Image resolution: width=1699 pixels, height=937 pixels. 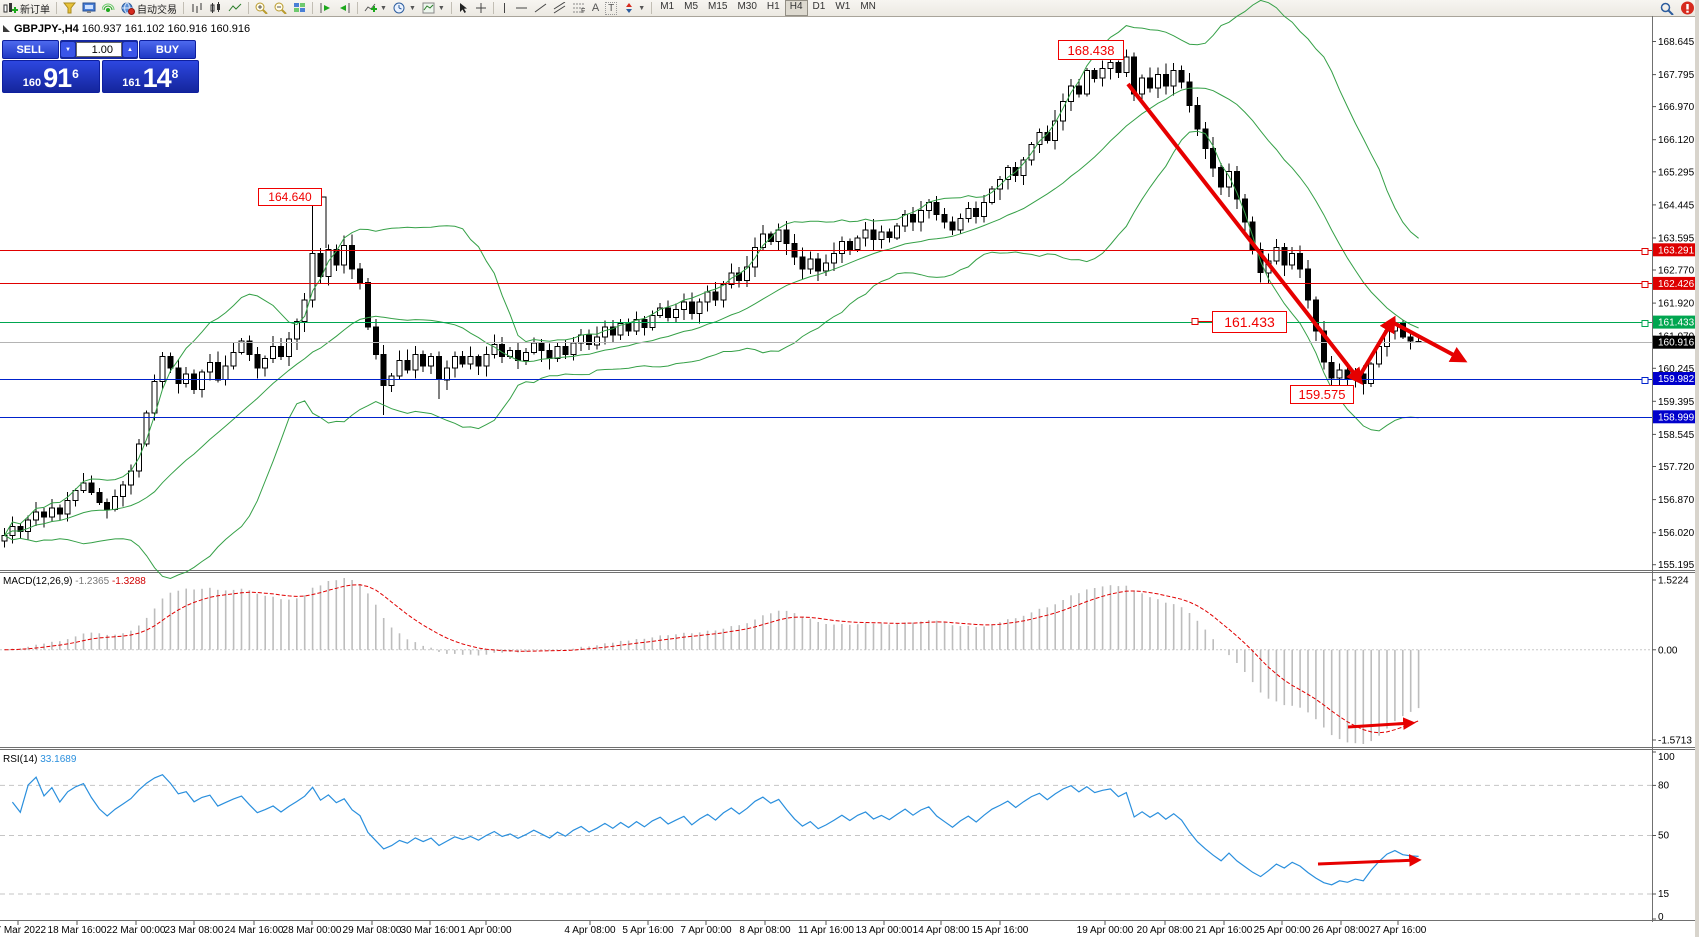 What do you see at coordinates (1249, 322) in the screenshot?
I see `price-annotation-161433: 161.433` at bounding box center [1249, 322].